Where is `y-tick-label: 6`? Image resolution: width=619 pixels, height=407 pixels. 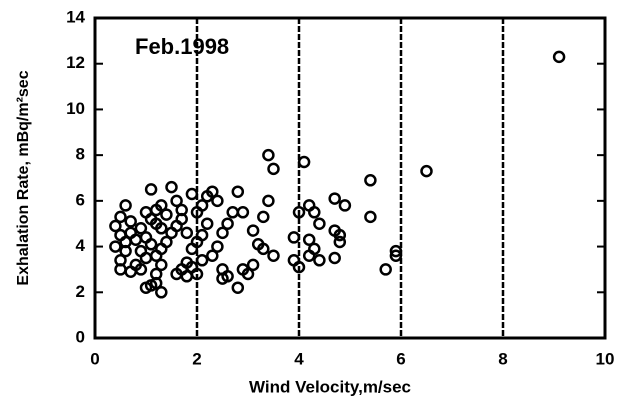 y-tick-label: 6 is located at coordinates (80, 199).